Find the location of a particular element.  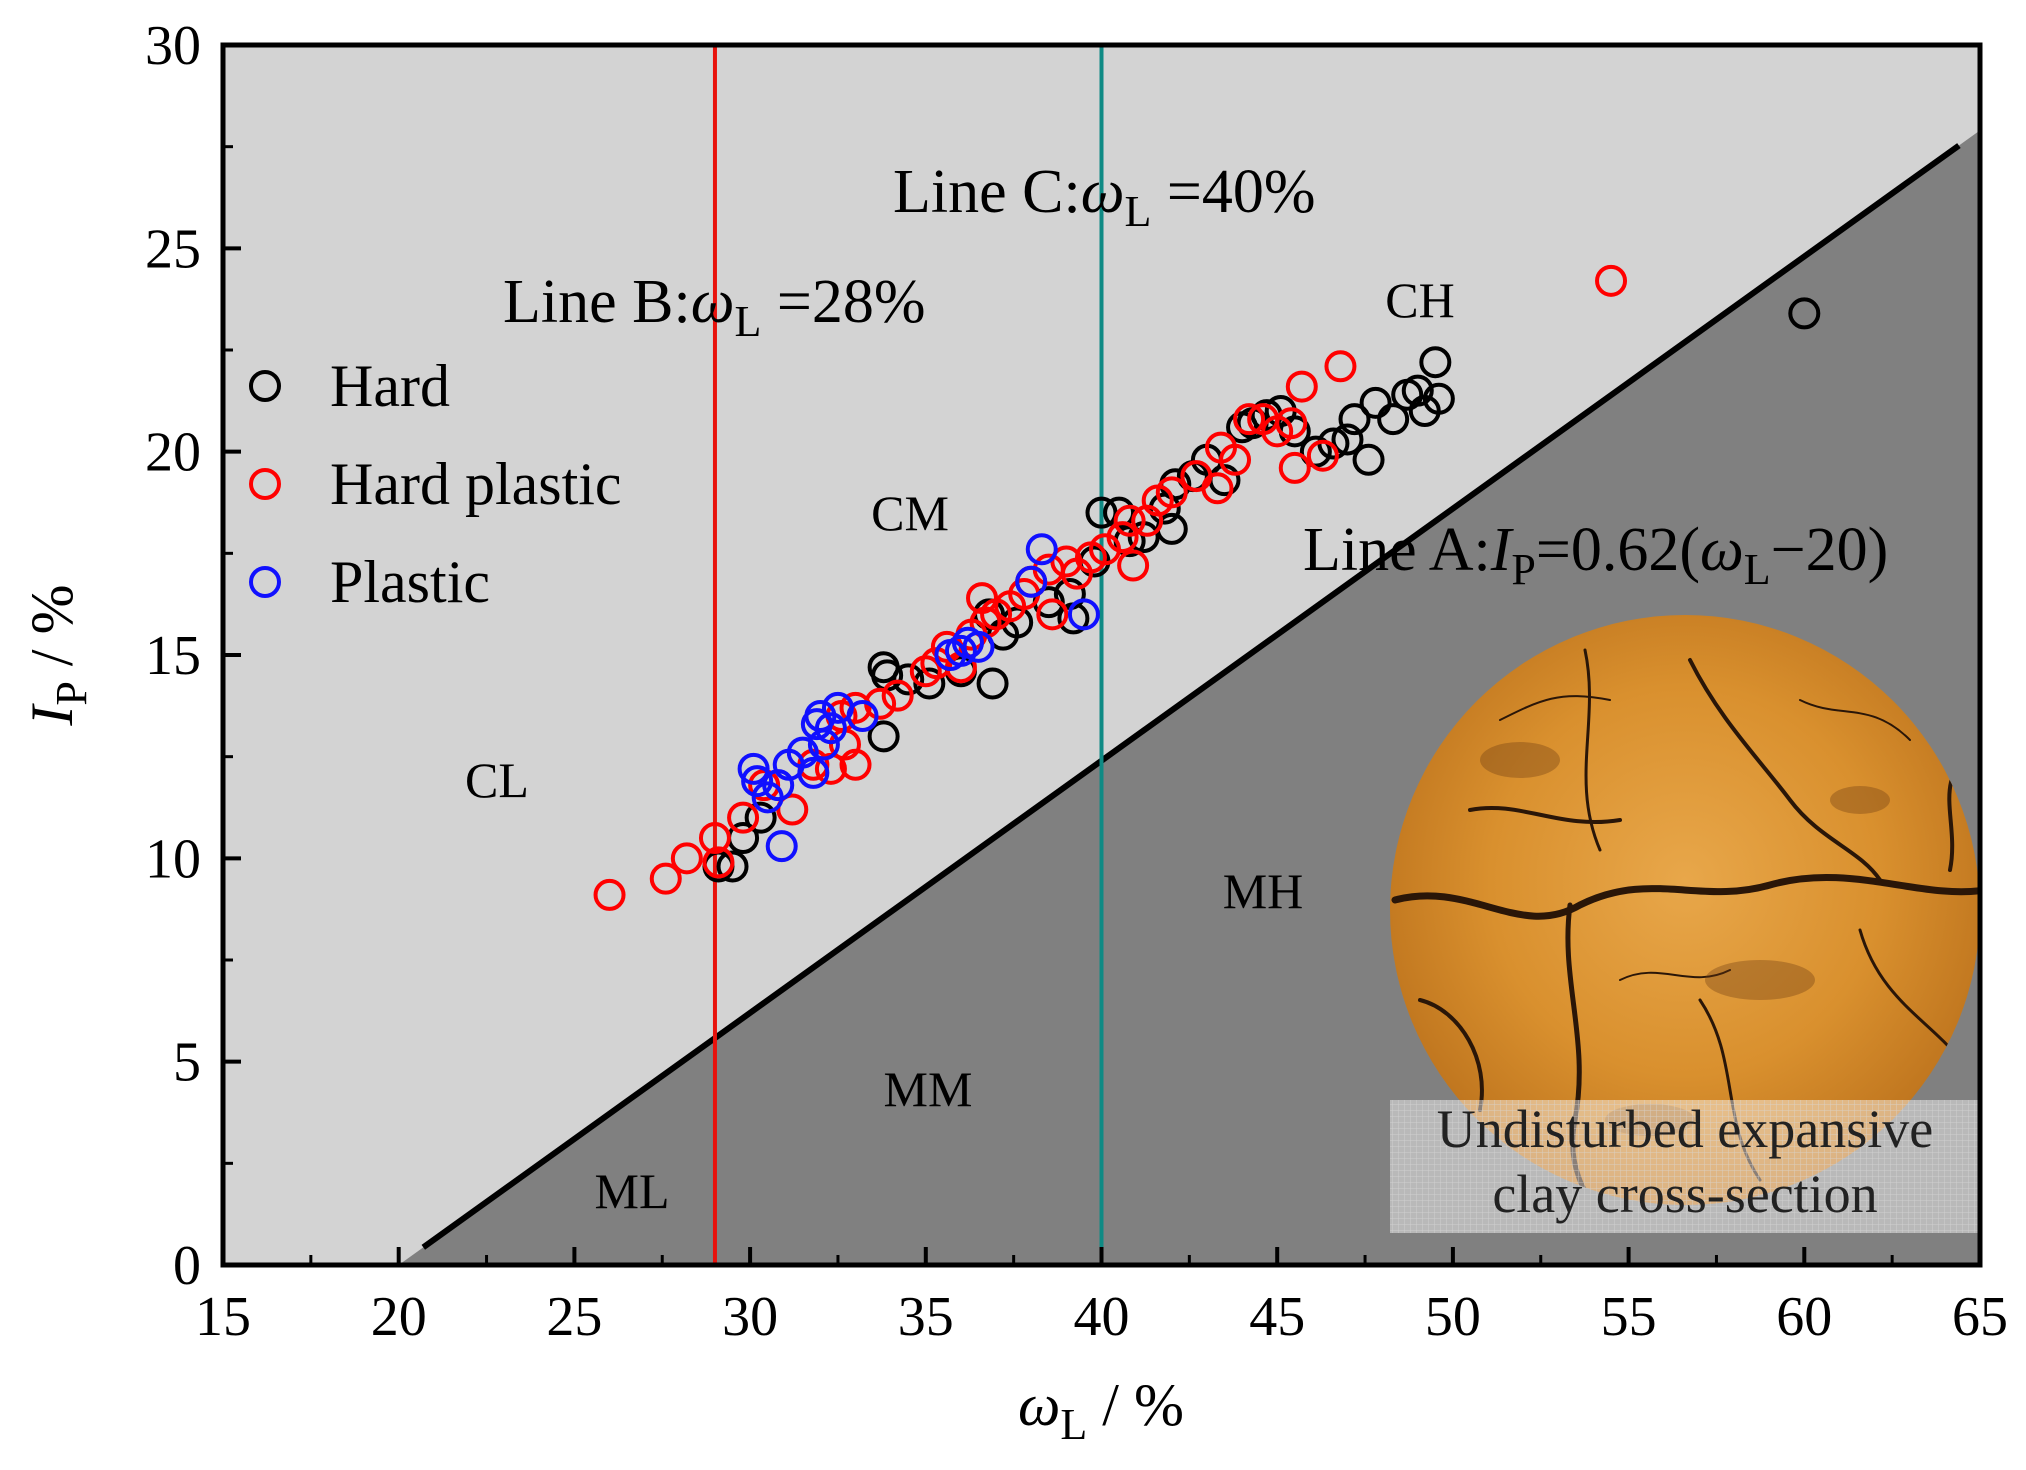

line-b-label: Line B:ωL =28% is located at coordinates (714, 307).